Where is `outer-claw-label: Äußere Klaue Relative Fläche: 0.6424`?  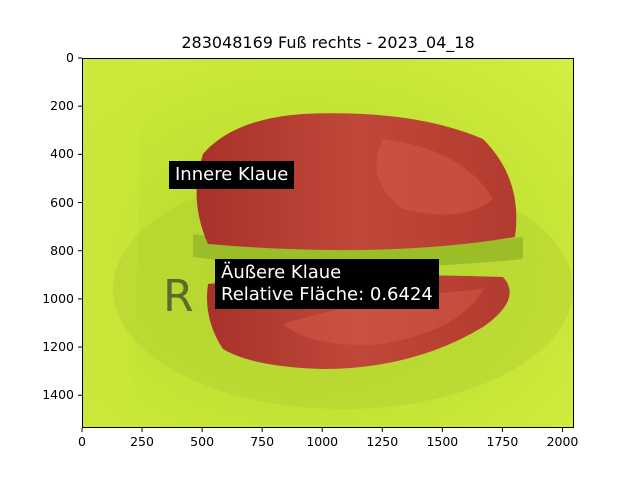
outer-claw-label: Äußere Klaue Relative Fläche: 0.6424 is located at coordinates (327, 284).